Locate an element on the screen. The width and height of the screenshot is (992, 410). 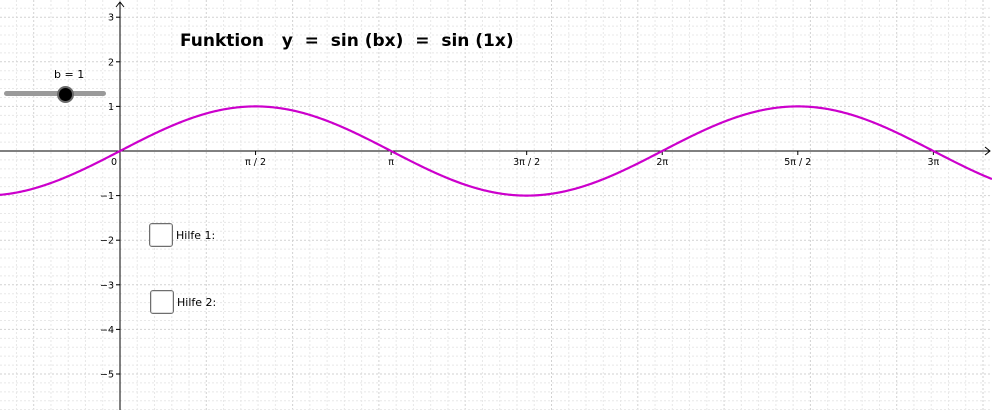
slider-label: b = 1 is located at coordinates (69, 74).